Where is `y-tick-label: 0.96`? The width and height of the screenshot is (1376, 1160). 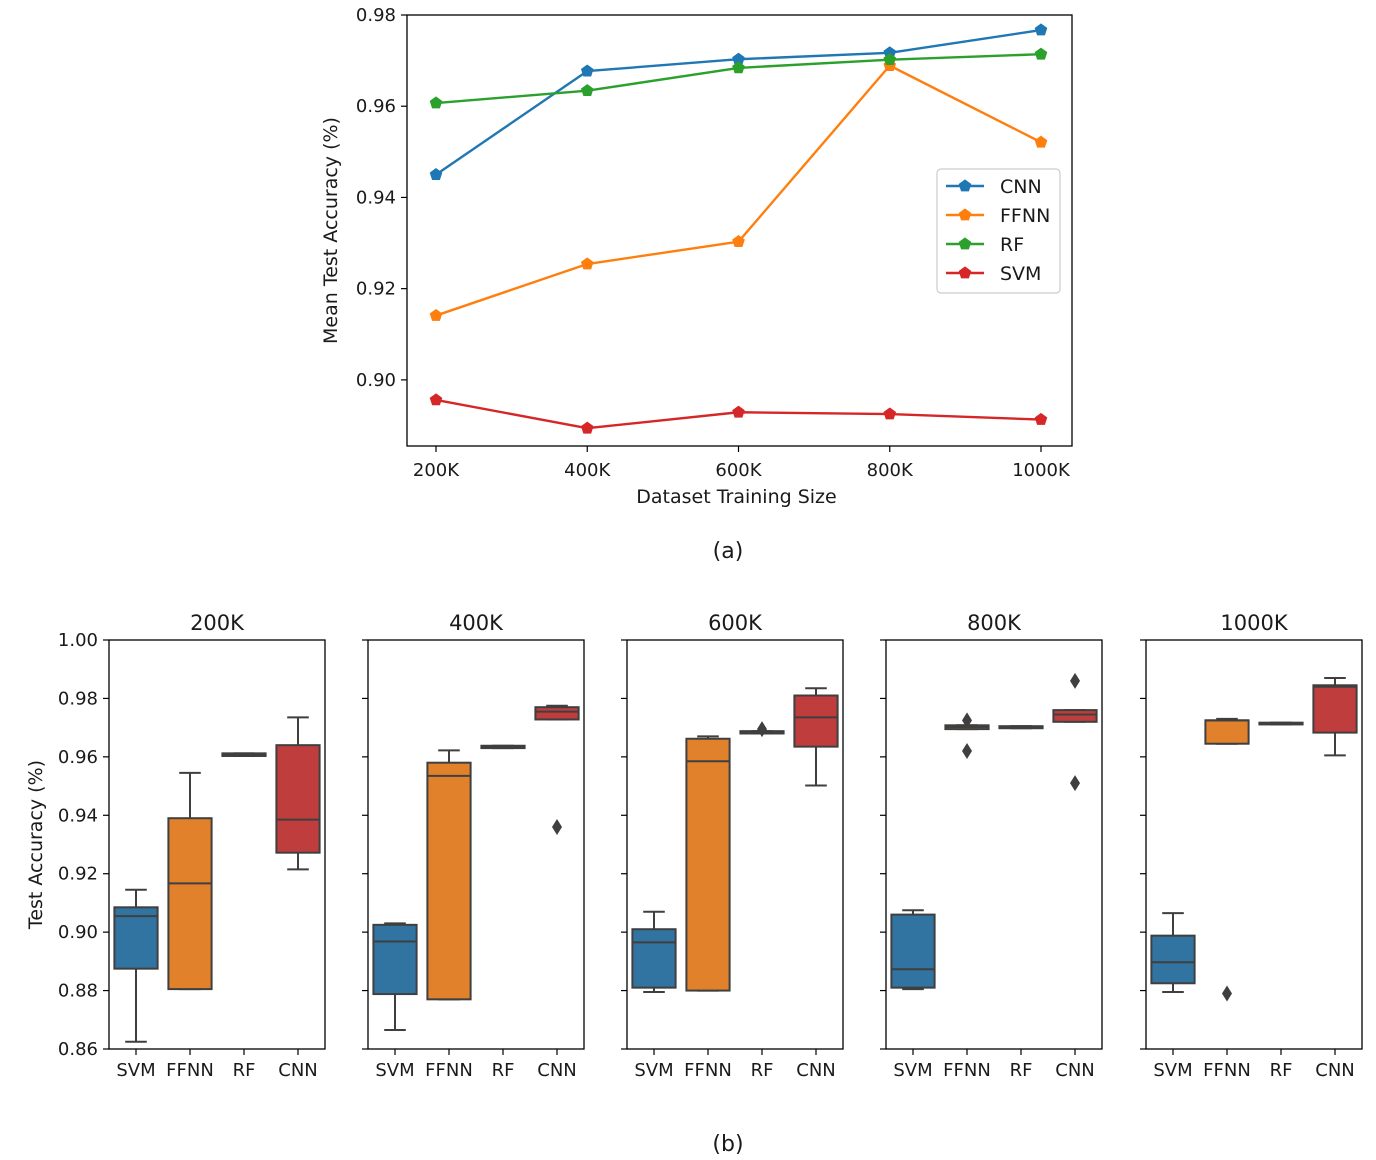 y-tick-label: 0.96 is located at coordinates (78, 757).